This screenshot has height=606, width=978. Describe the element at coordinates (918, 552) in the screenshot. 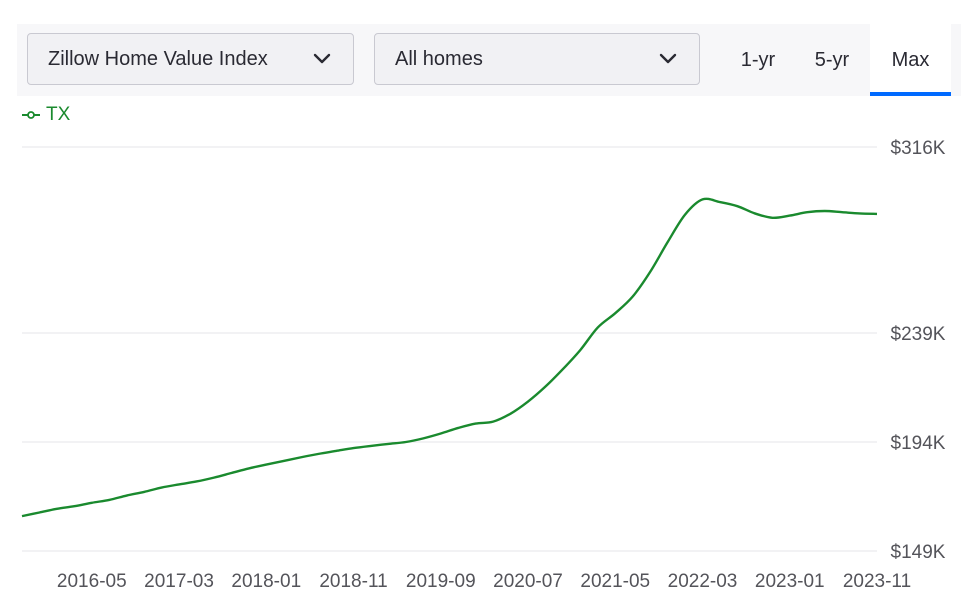

I see `y-tick-label: $149K` at that location.